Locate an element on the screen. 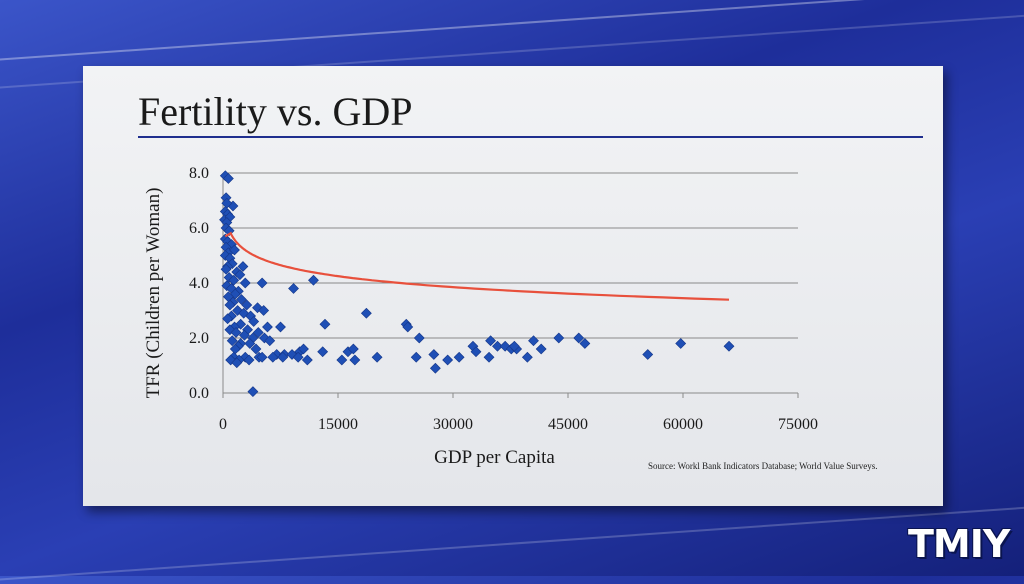 The height and width of the screenshot is (584, 1024). y-tick-label: 6.0 is located at coordinates (199, 228).